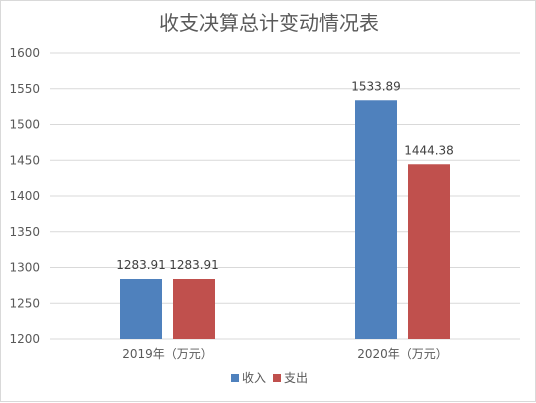  I want to click on y-tick-label: 1450, so click(24, 160).